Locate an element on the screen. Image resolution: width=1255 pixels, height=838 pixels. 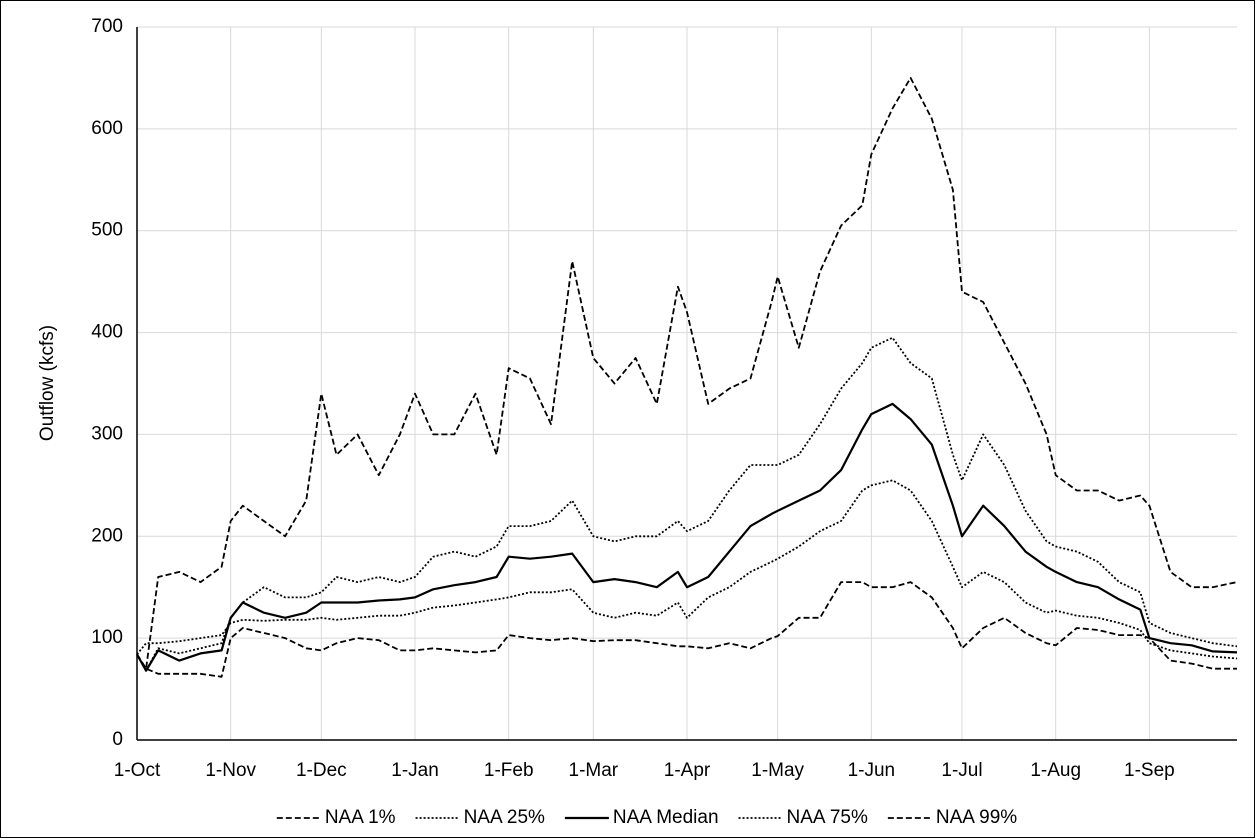
legend-label: NAA 25% is located at coordinates (504, 817).